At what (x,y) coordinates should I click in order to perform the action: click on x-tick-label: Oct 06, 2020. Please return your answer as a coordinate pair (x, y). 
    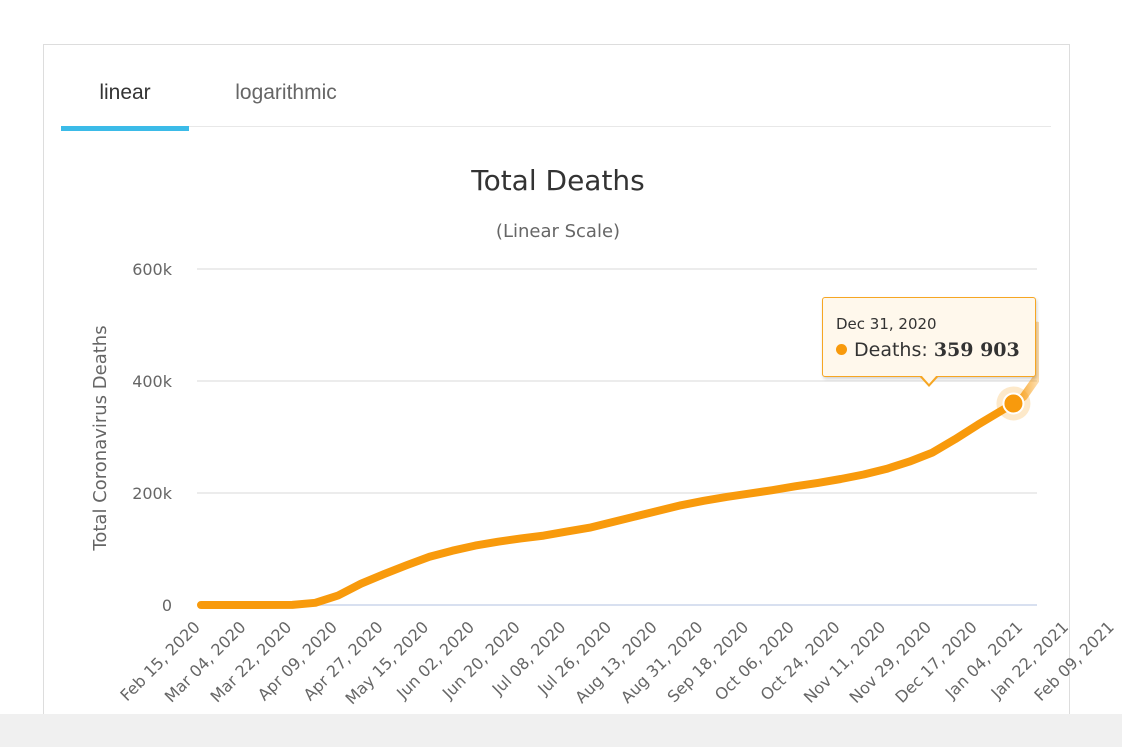
    Looking at the image, I should click on (754, 660).